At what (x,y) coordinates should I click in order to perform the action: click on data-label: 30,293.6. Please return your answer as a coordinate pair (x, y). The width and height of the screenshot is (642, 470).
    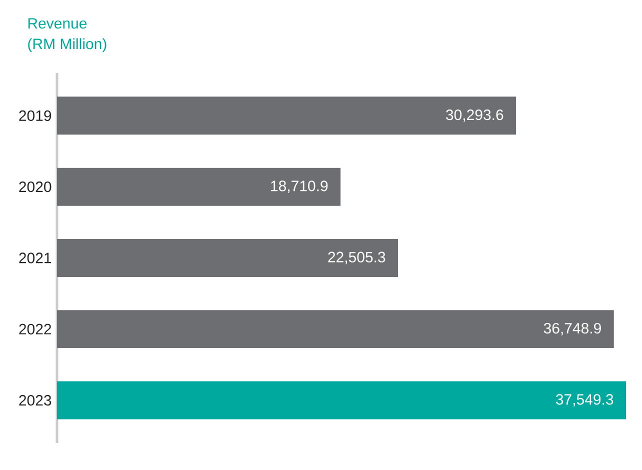
    Looking at the image, I should click on (475, 115).